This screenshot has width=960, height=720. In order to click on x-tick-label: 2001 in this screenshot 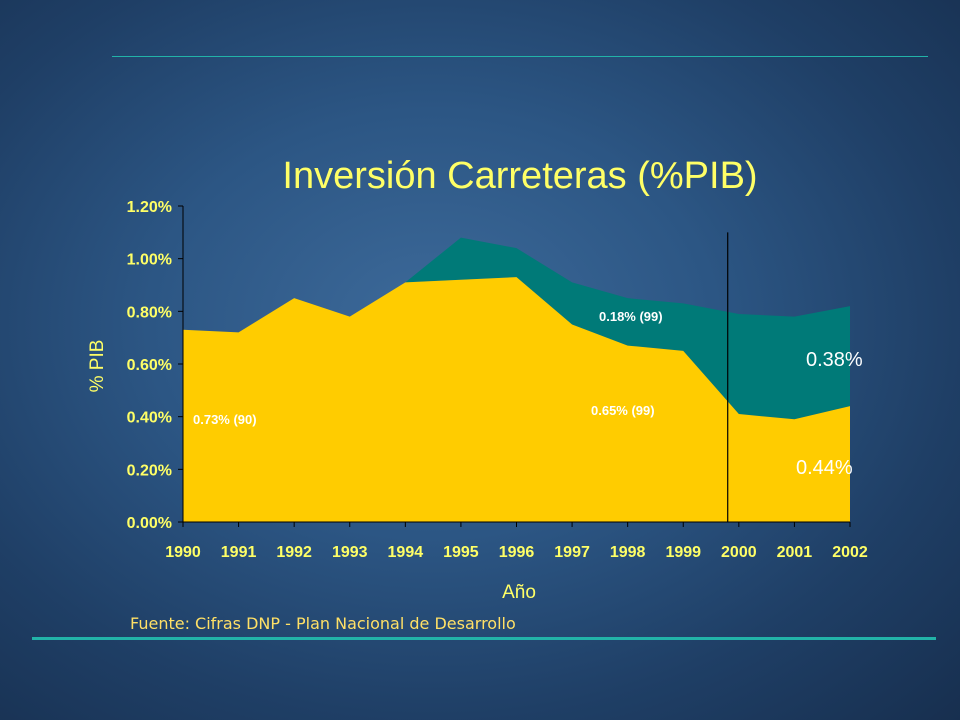, I will do `click(795, 552)`.